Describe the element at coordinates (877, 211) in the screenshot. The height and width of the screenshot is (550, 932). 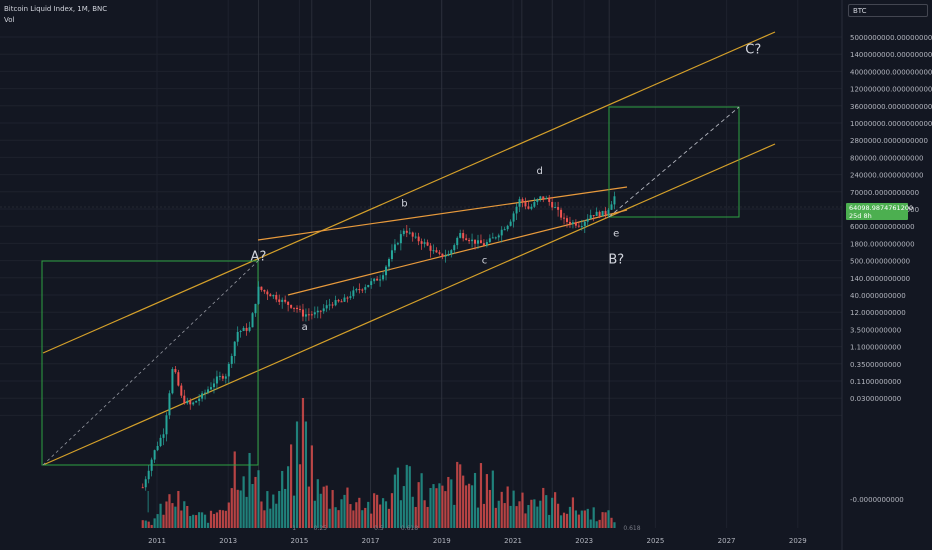
I see `last-price-badge-bg` at that location.